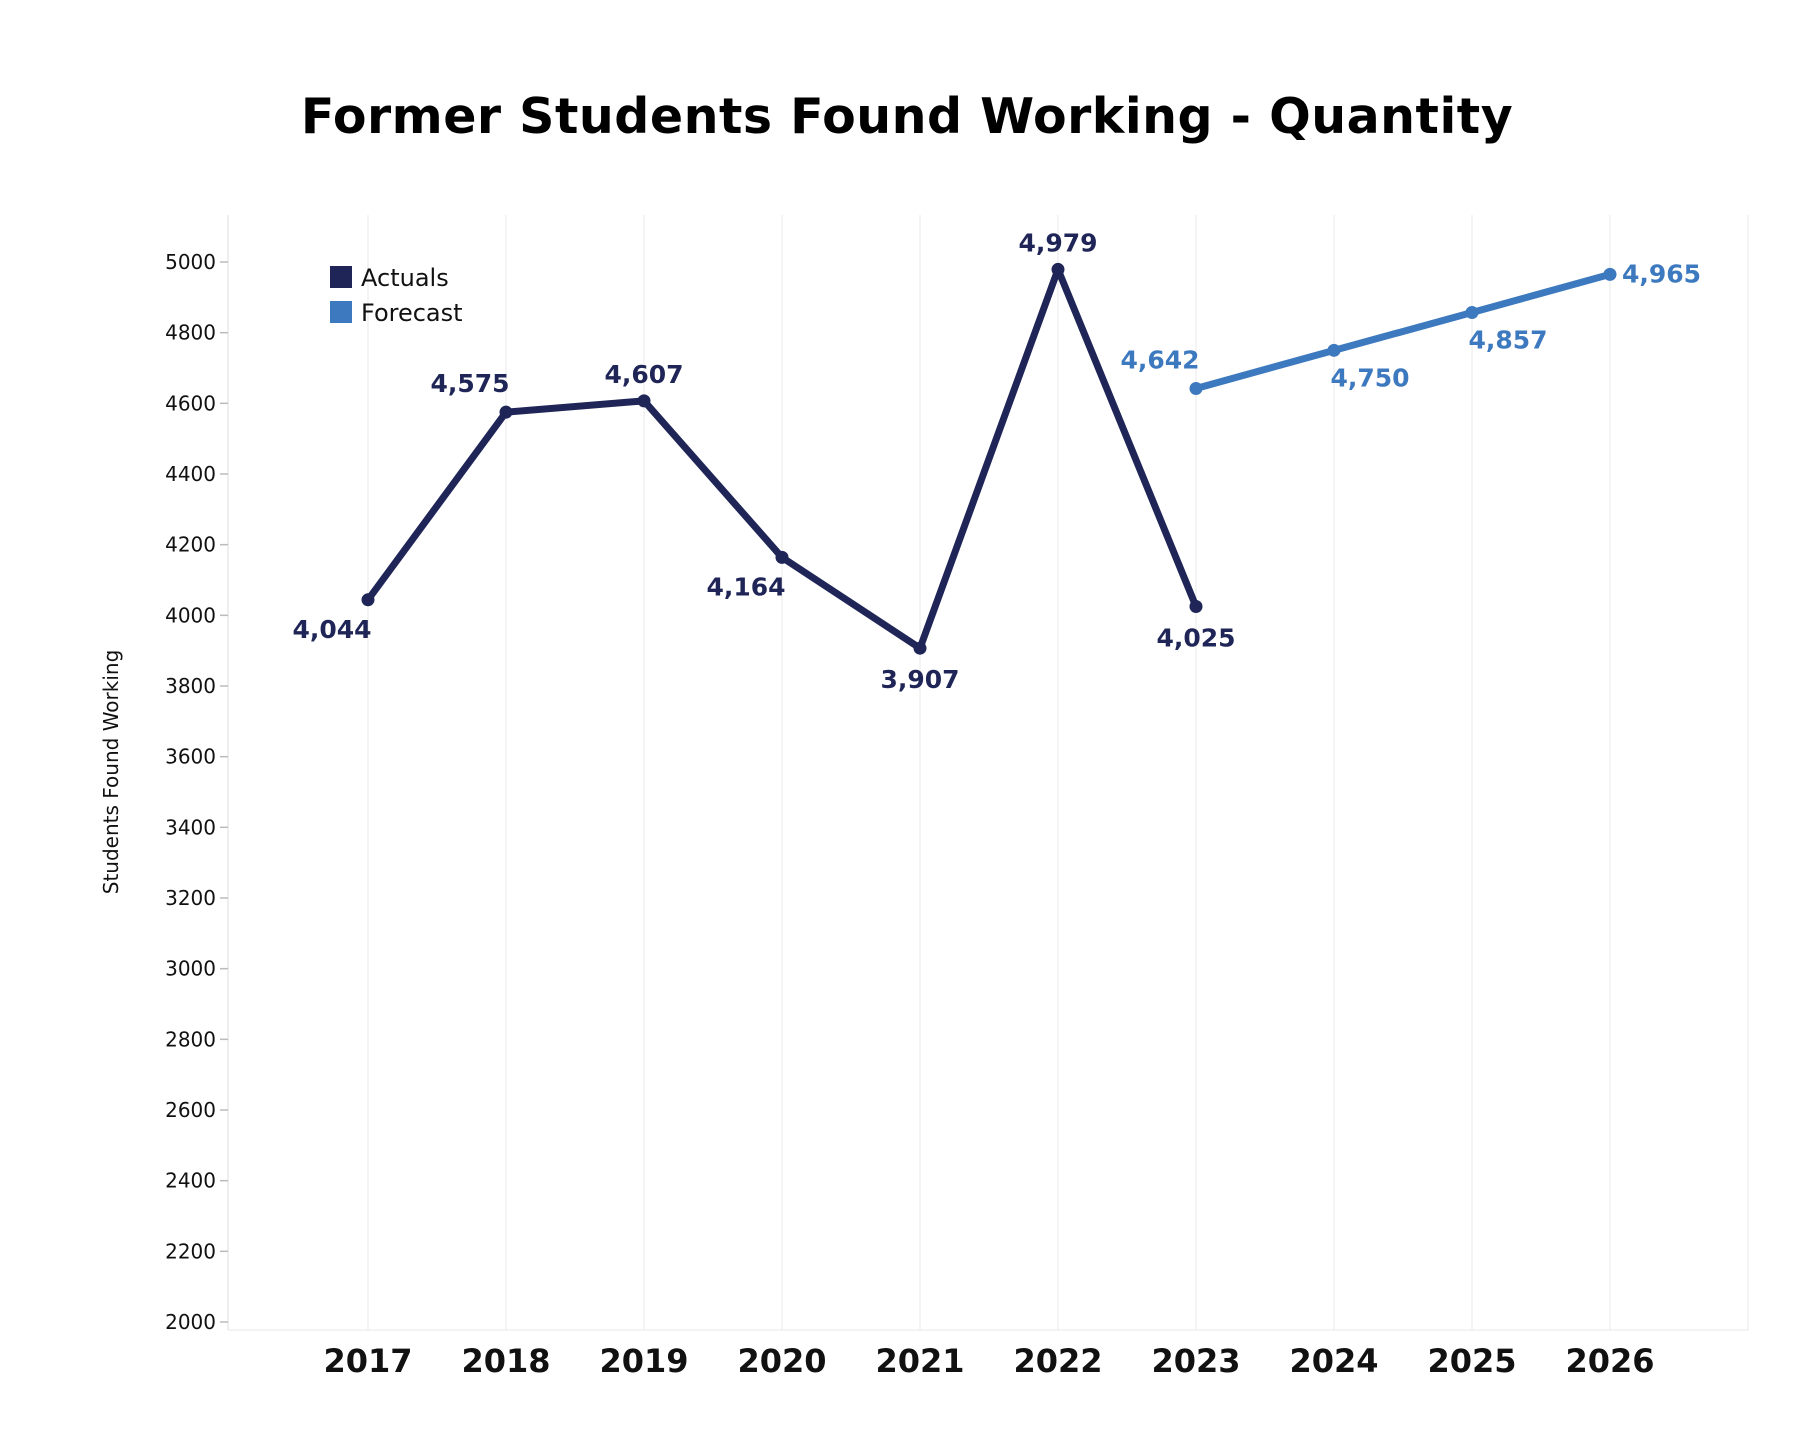 This screenshot has width=1814, height=1442. What do you see at coordinates (190, 474) in the screenshot?
I see `y-tick-label-4400: 4400` at bounding box center [190, 474].